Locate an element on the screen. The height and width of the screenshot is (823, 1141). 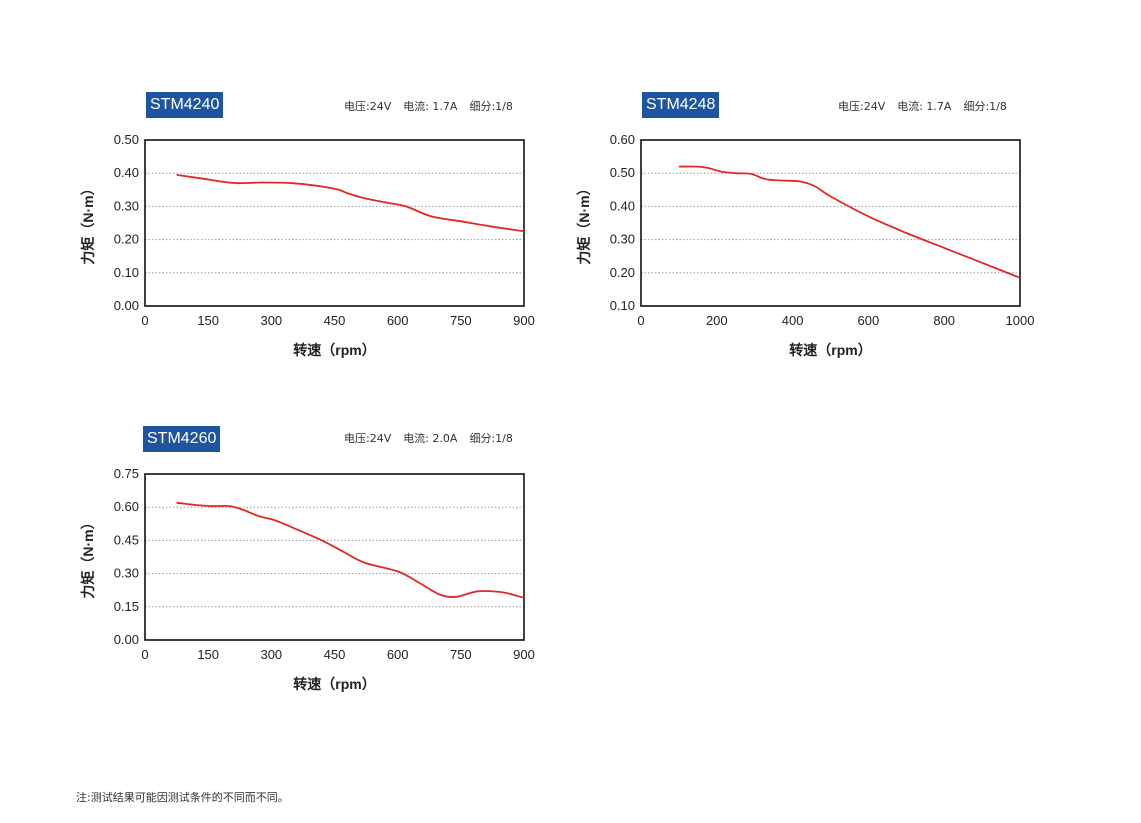
chart-specs: 电压:24V 电流: 2.0A 细分:1/8 is located at coordinates (428, 438).